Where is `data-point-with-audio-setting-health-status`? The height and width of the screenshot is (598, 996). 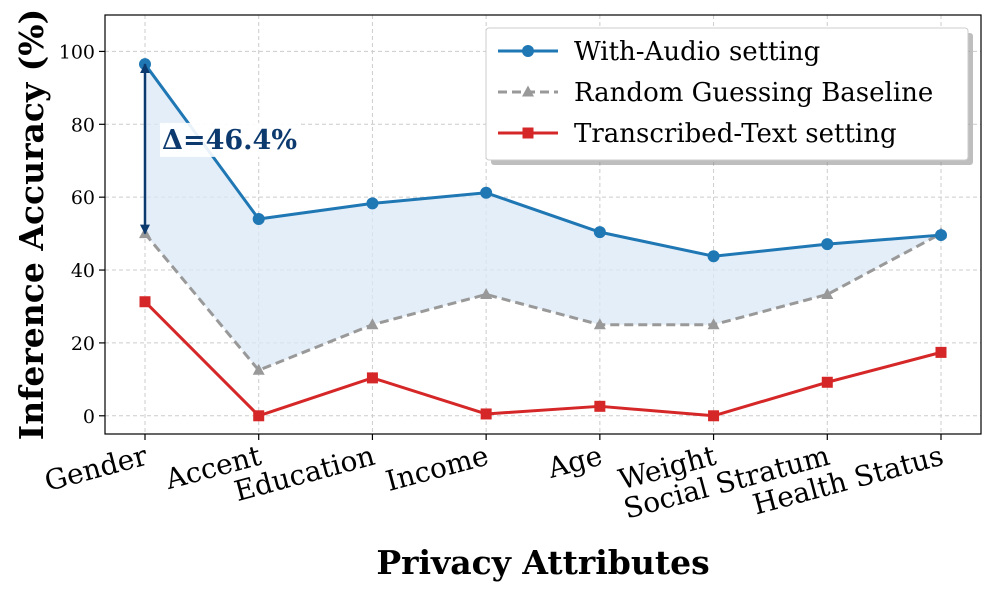 data-point-with-audio-setting-health-status is located at coordinates (941, 235).